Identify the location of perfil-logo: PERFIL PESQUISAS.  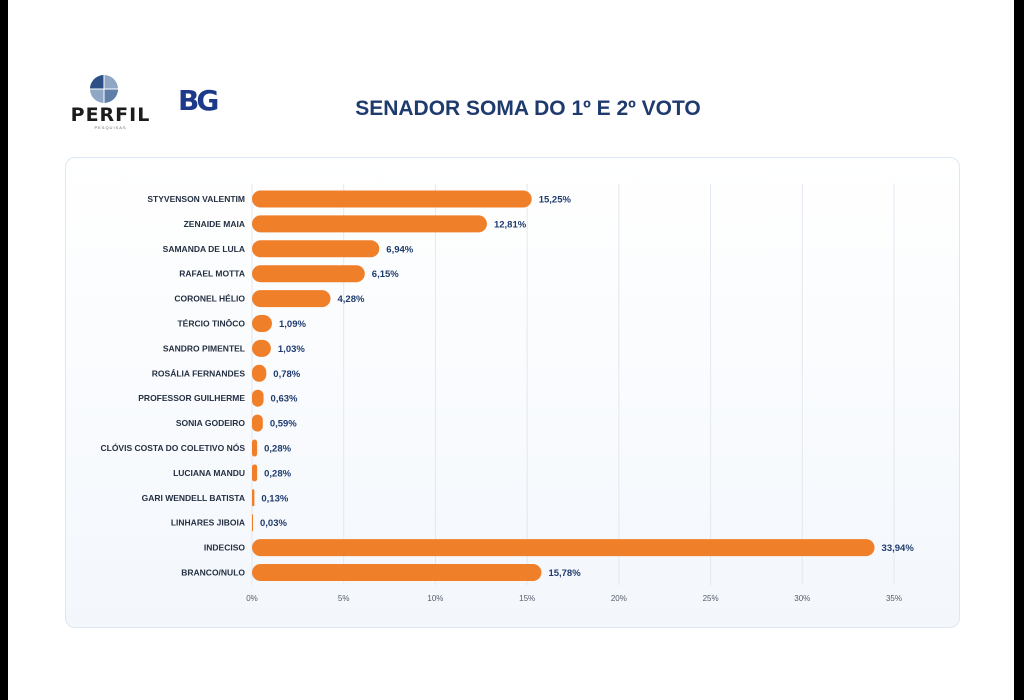
(110, 102).